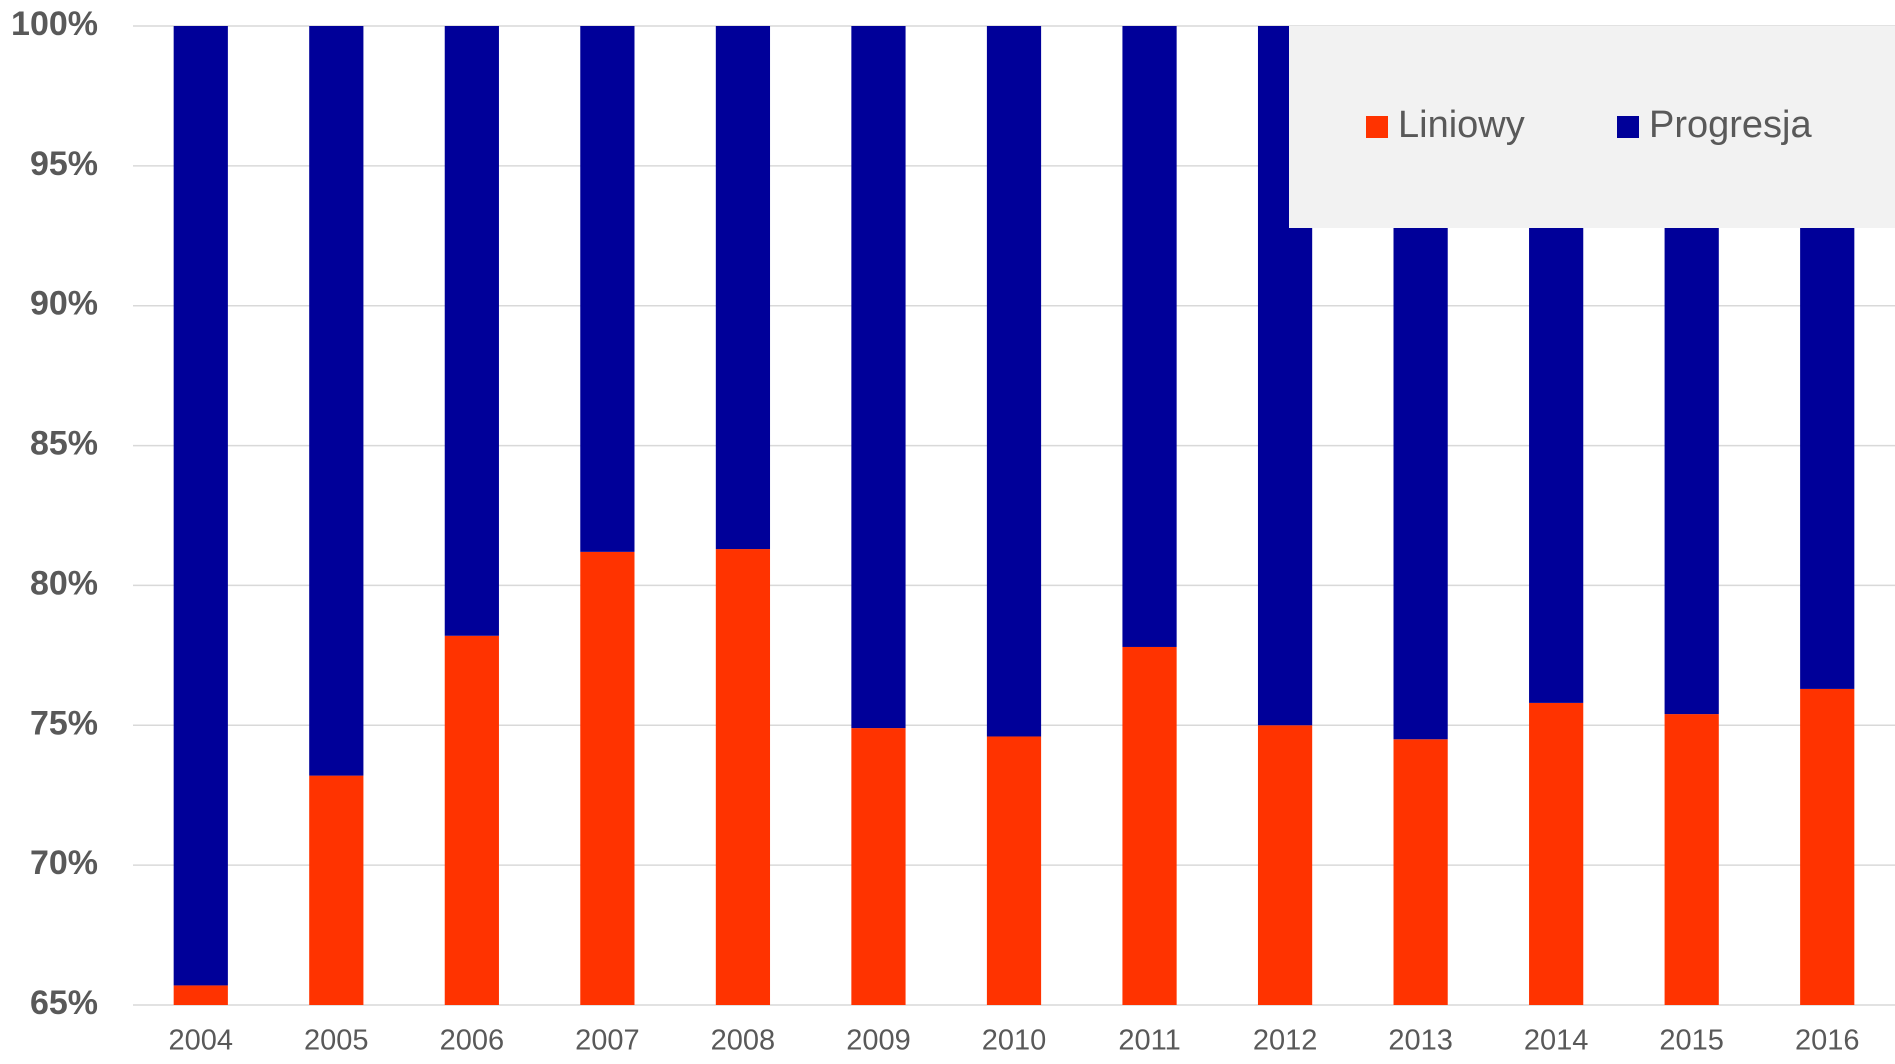  I want to click on x-tick-label: 2016, so click(1827, 1041).